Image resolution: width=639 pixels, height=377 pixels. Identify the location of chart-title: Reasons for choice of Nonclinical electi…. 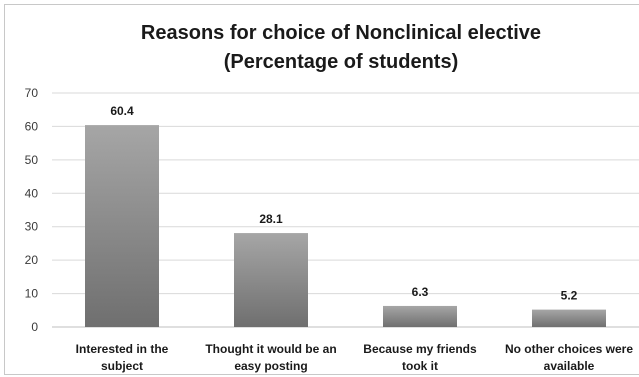
(341, 33).